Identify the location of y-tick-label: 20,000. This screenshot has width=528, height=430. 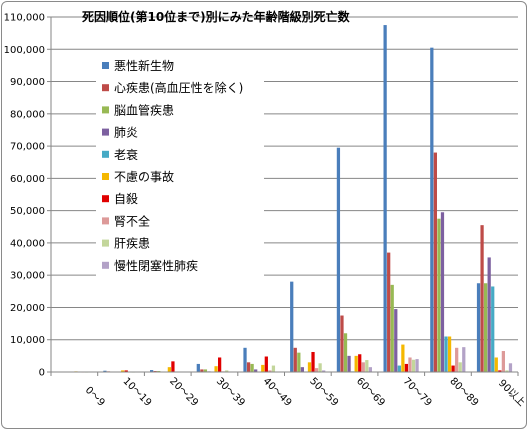
(27, 308).